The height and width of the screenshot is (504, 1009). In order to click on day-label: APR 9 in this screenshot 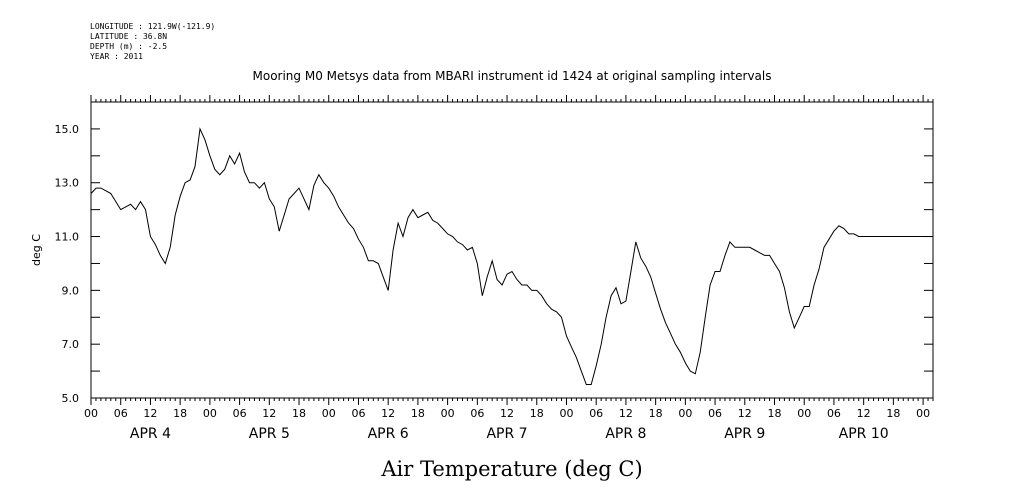, I will do `click(744, 434)`.